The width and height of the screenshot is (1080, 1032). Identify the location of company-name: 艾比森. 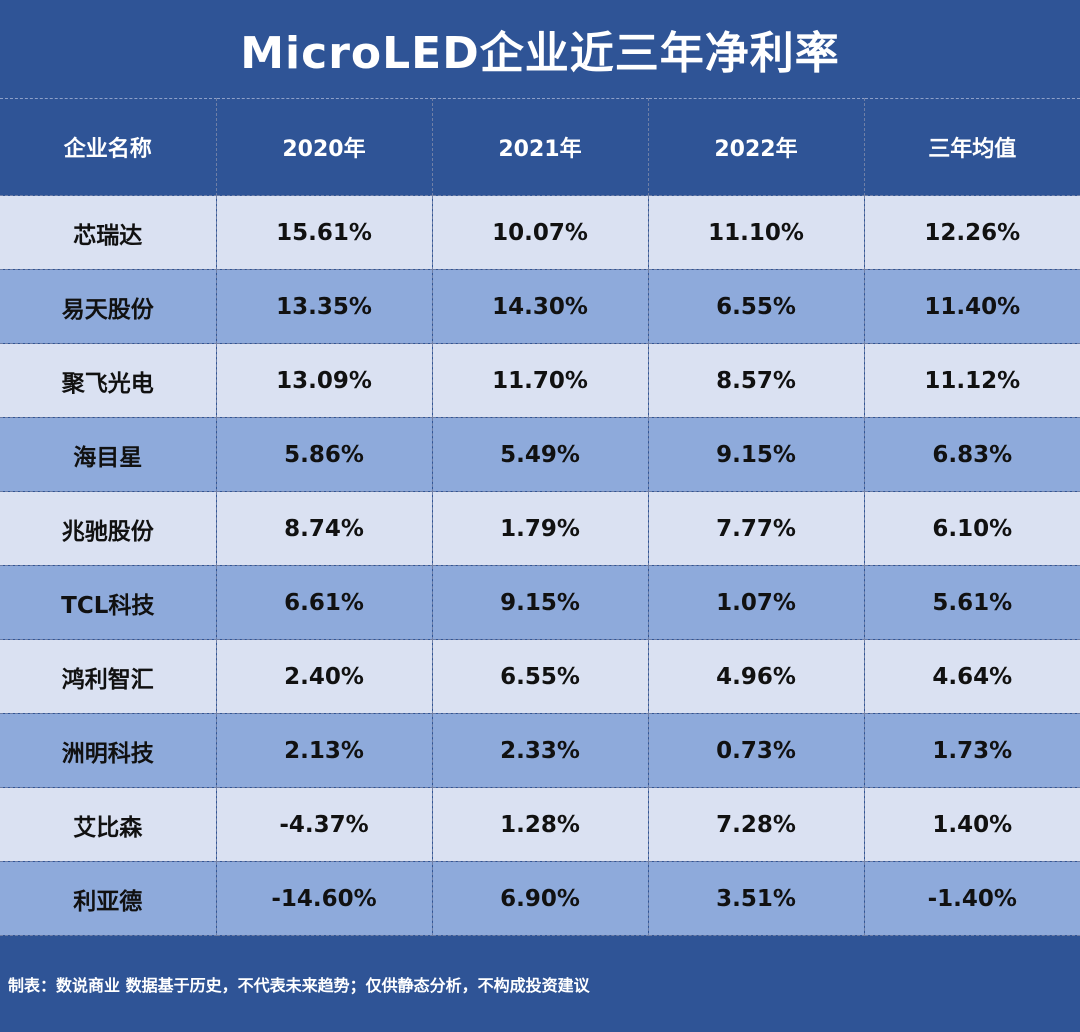
(108, 824).